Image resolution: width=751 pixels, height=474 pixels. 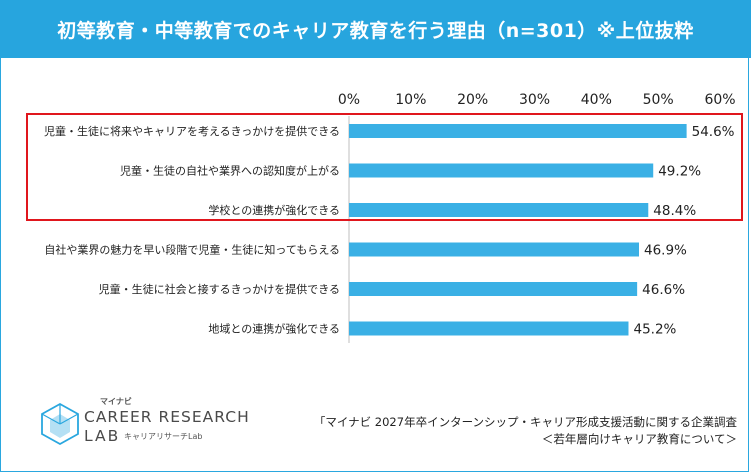 I want to click on data-label: 46.6%, so click(x=663, y=290).